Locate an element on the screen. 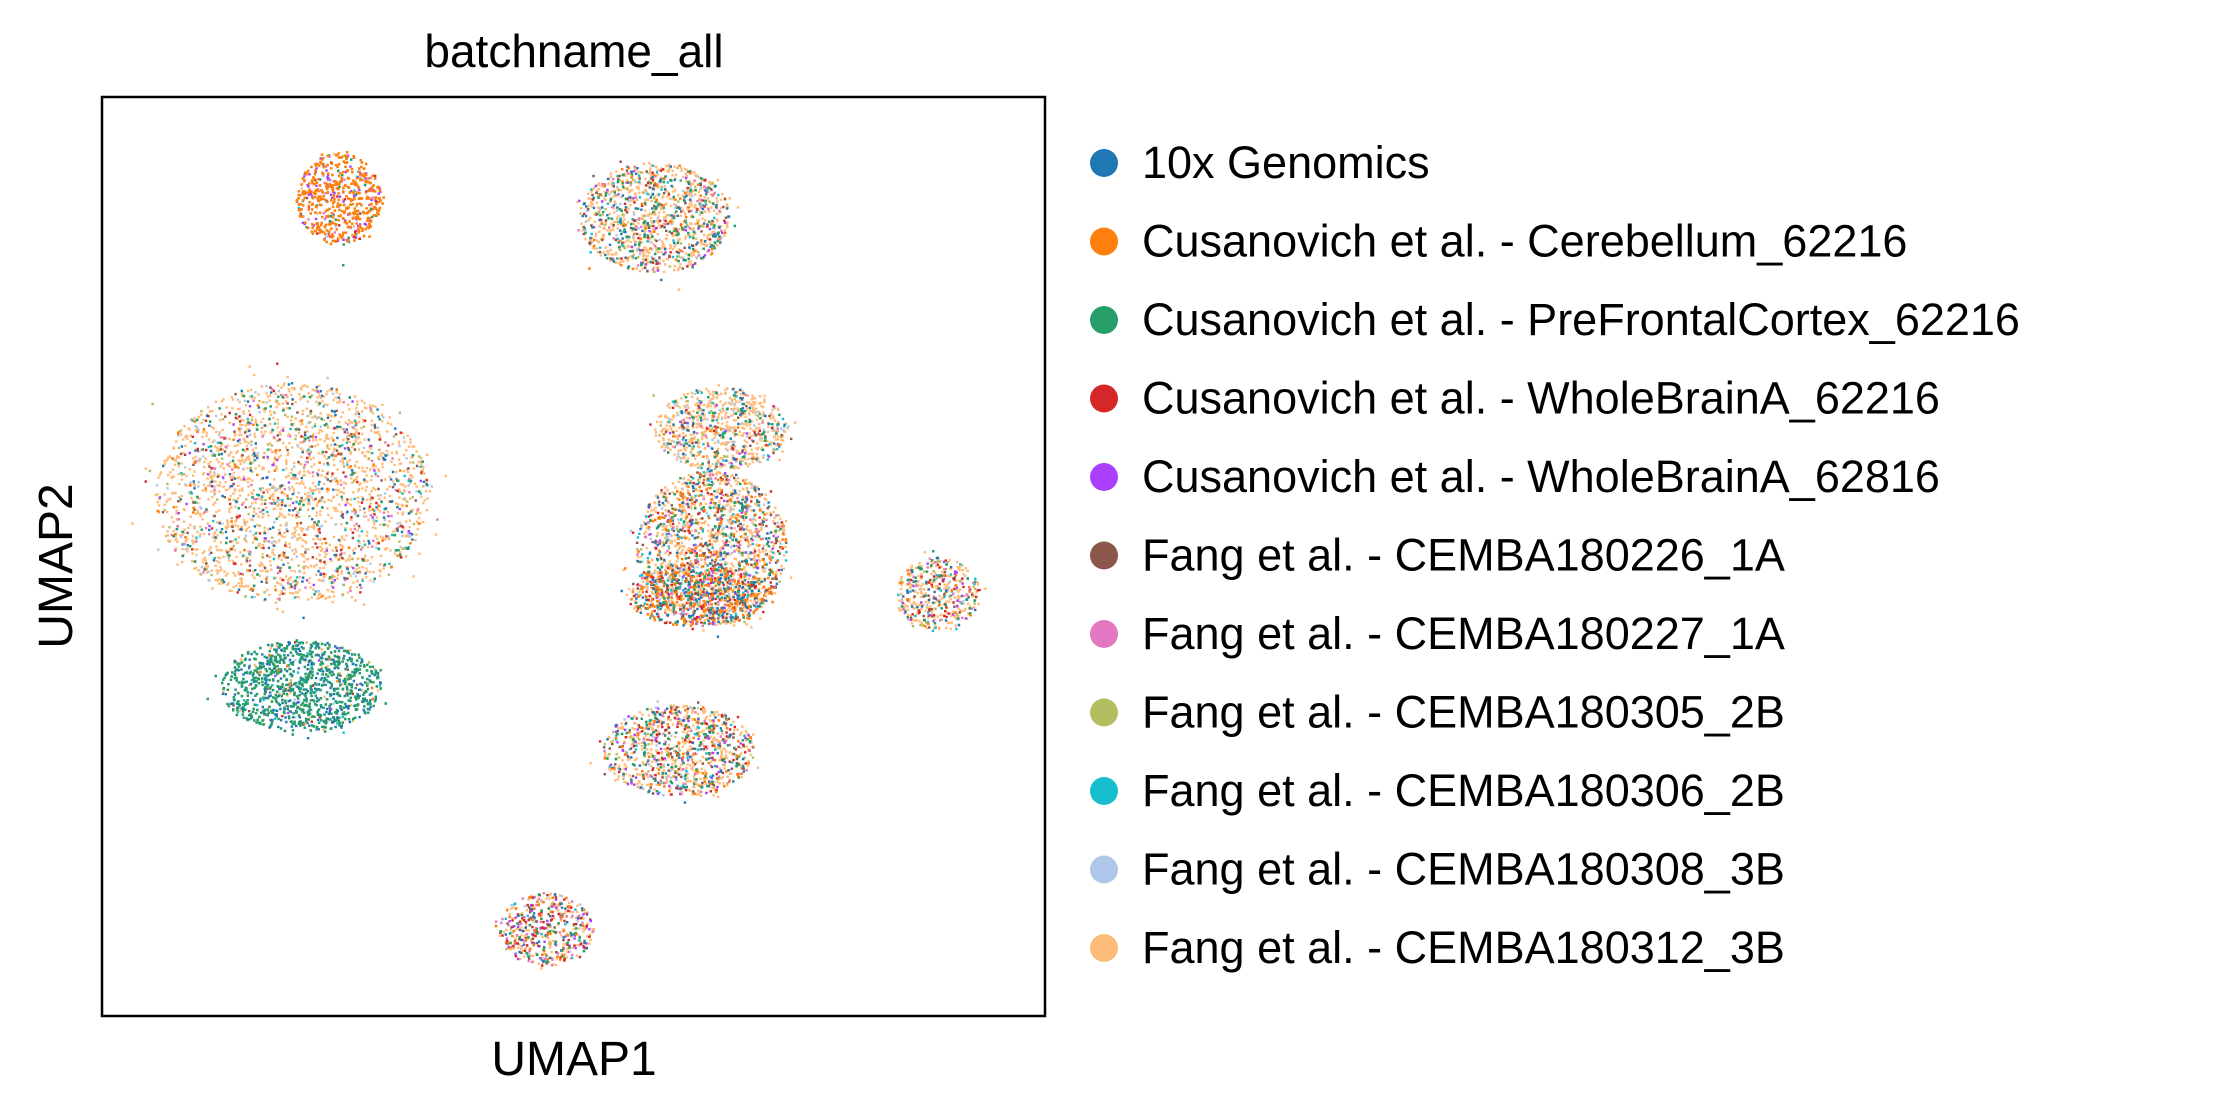 This screenshot has height=1114, width=2231. legend-label: Cusanovich et al. - WholeBrainA_62216 is located at coordinates (1541, 398).